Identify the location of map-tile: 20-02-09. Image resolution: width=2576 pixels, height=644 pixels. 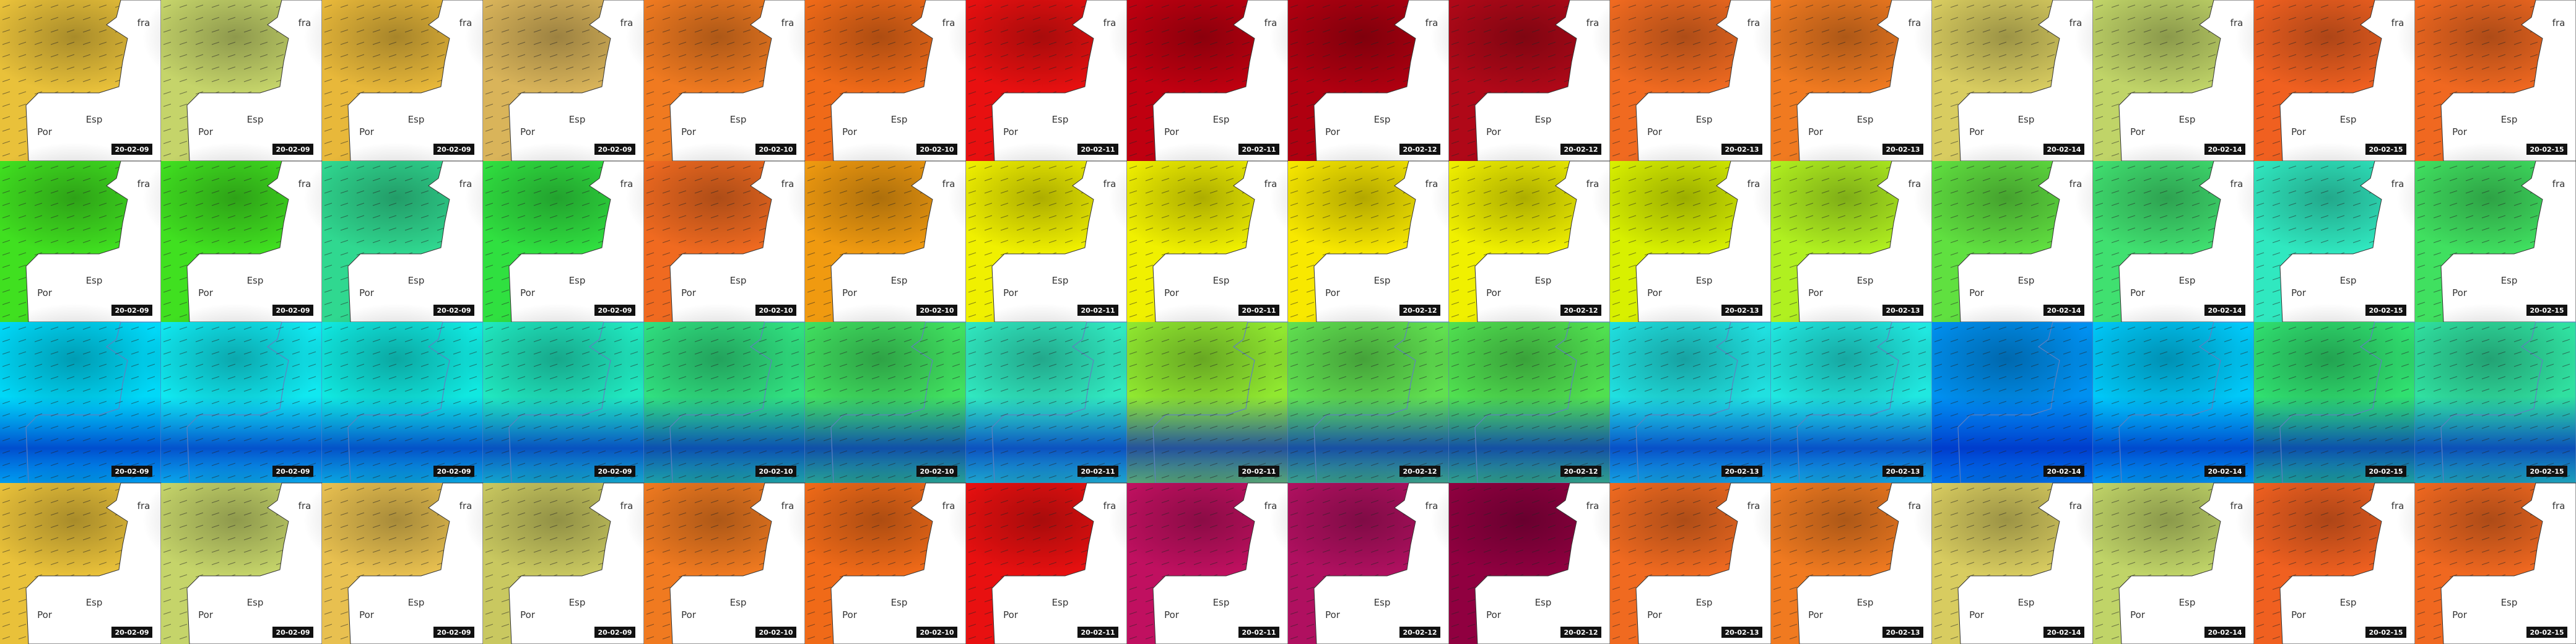
(396, 393).